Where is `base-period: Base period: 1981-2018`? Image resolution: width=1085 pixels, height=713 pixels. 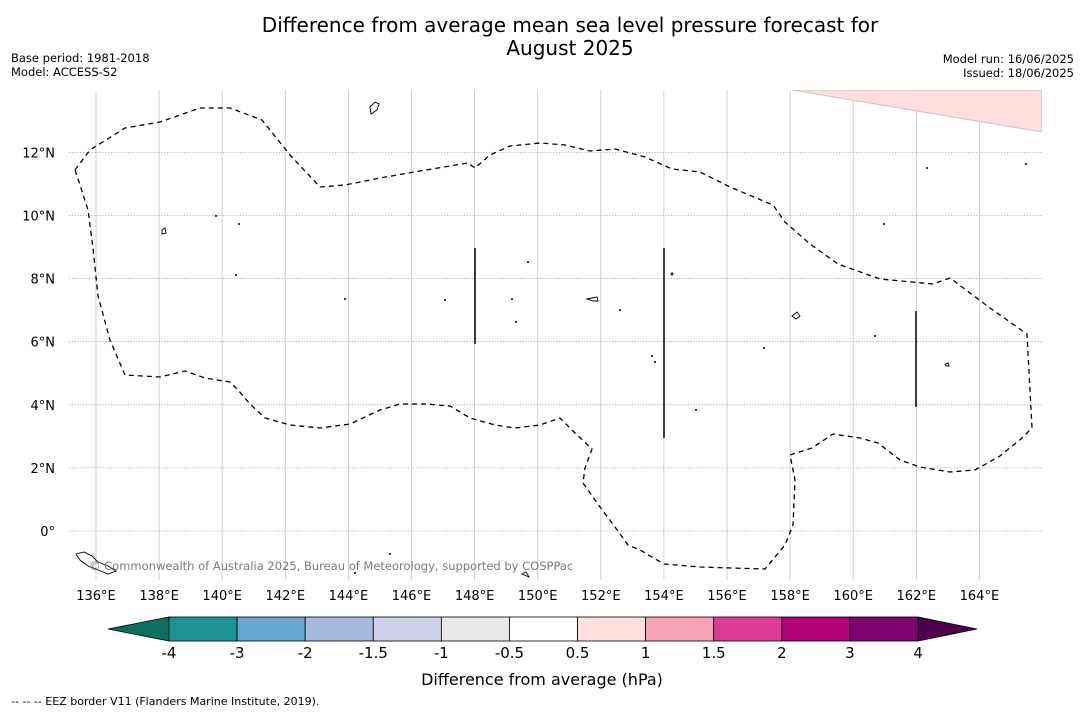 base-period: Base period: 1981-2018 is located at coordinates (80, 58).